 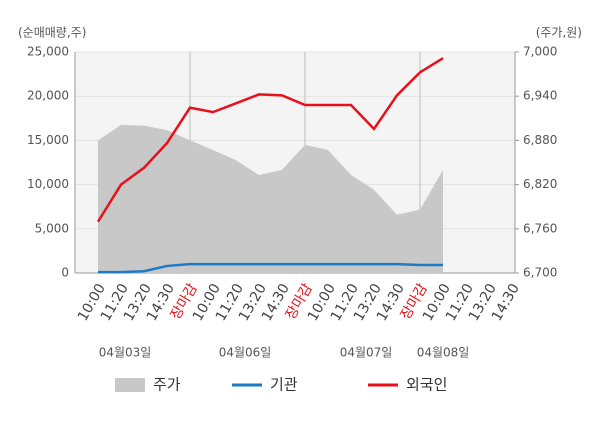 What do you see at coordinates (443, 353) in the screenshot?
I see `date-label: 04월08일` at bounding box center [443, 353].